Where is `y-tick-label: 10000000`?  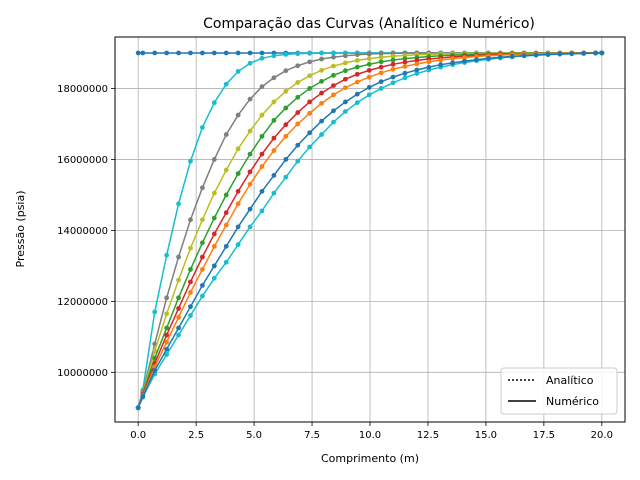
y-tick-label: 10000000 is located at coordinates (82, 373).